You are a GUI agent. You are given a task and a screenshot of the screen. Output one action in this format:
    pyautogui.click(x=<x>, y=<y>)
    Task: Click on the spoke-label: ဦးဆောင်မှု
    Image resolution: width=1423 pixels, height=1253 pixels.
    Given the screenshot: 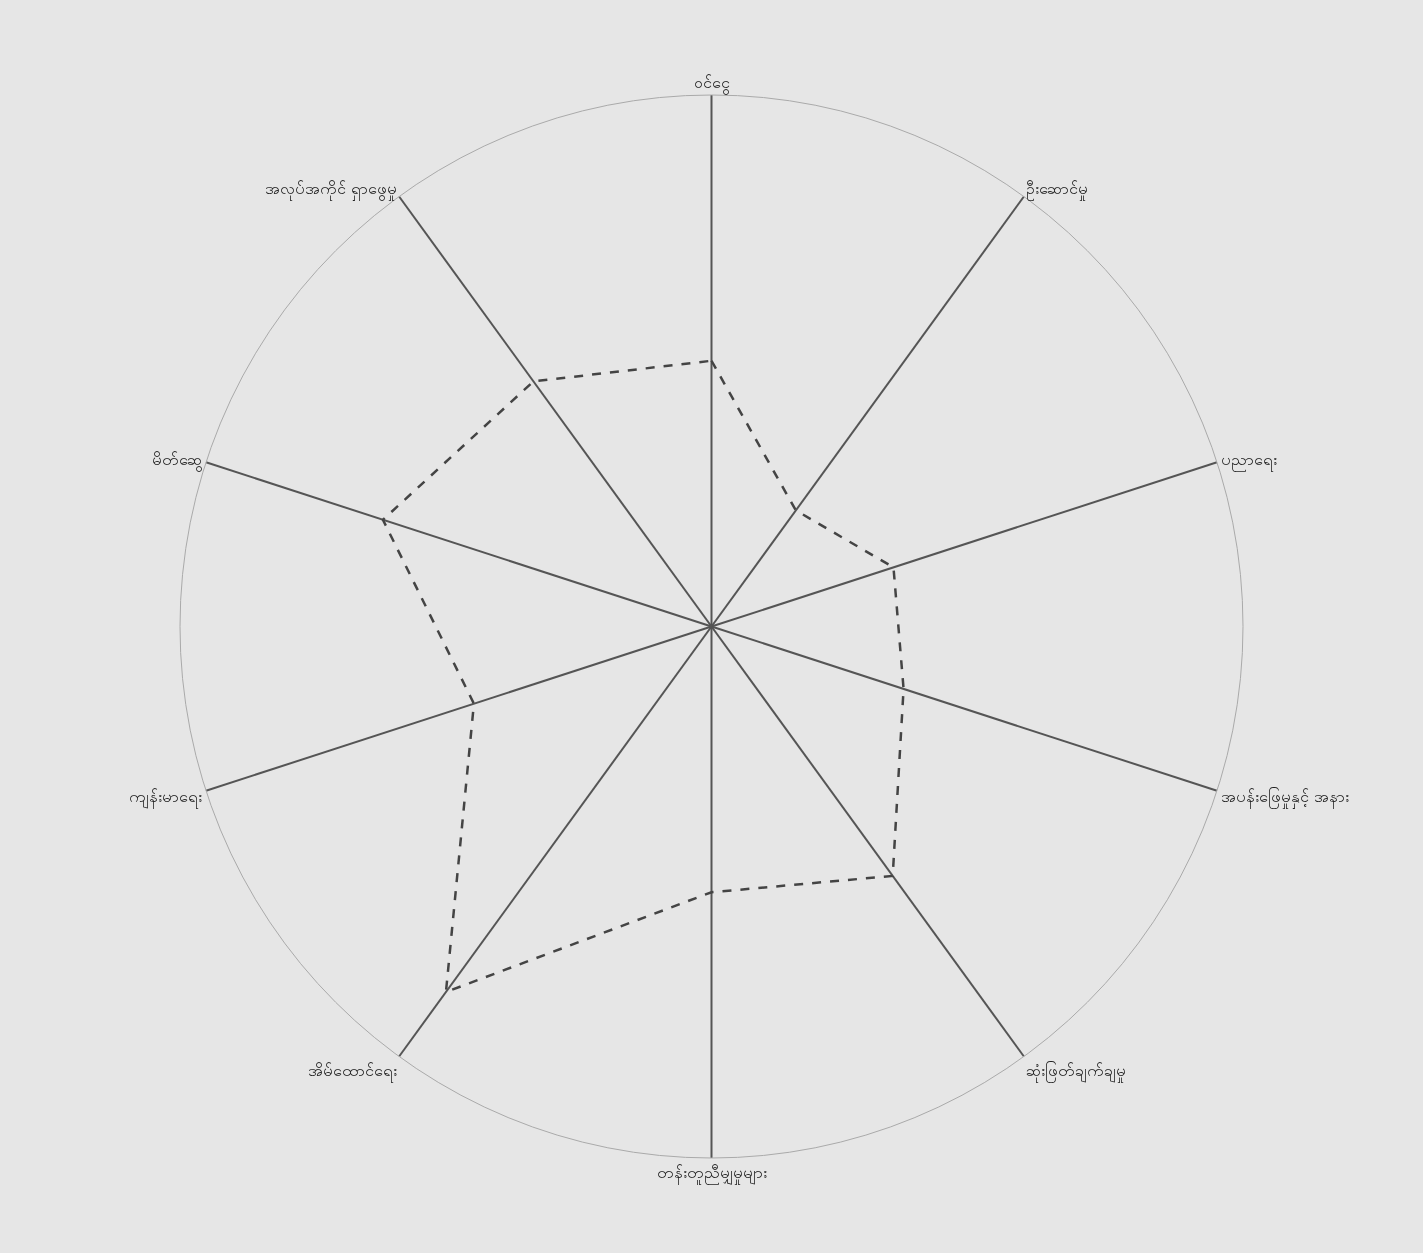 What is the action you would take?
    pyautogui.click(x=1057, y=190)
    